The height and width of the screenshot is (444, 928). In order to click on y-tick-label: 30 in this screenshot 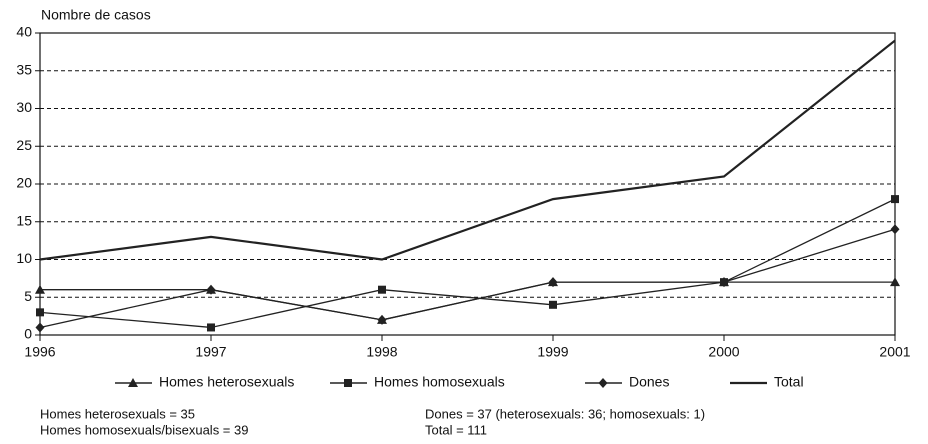, I will do `click(24, 107)`.